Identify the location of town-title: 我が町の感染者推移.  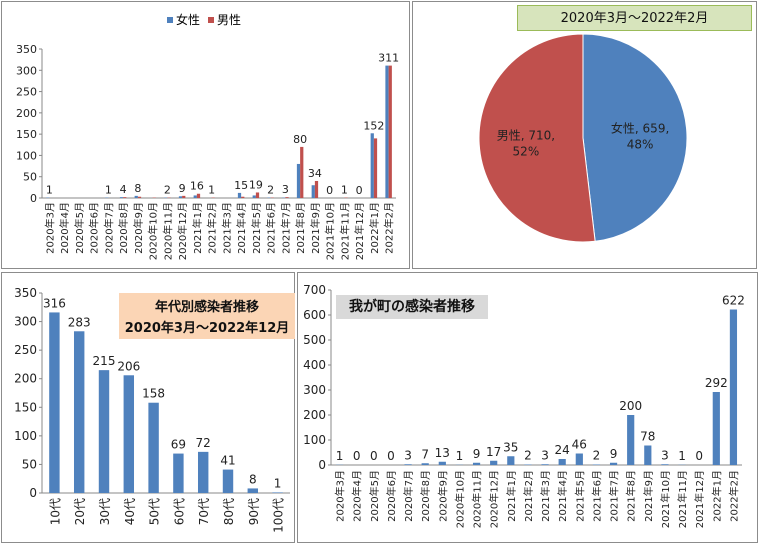
(412, 307).